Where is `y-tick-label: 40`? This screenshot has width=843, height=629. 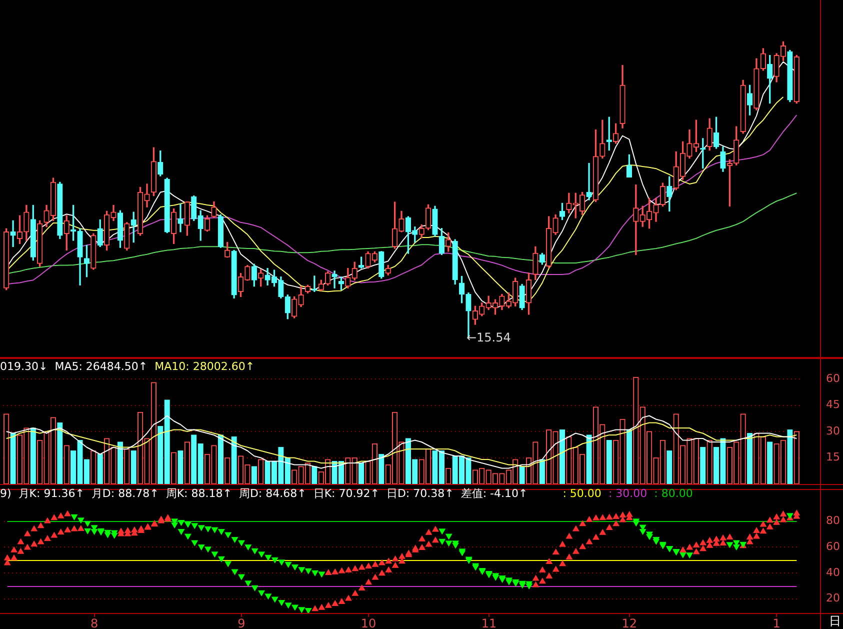
y-tick-label: 40 is located at coordinates (833, 572).